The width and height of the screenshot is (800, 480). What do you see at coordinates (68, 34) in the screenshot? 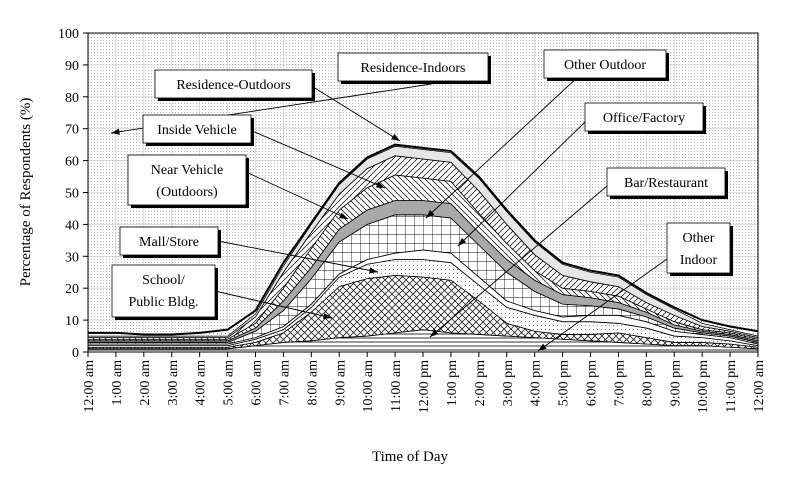
I see `y-tick-label: 100` at bounding box center [68, 34].